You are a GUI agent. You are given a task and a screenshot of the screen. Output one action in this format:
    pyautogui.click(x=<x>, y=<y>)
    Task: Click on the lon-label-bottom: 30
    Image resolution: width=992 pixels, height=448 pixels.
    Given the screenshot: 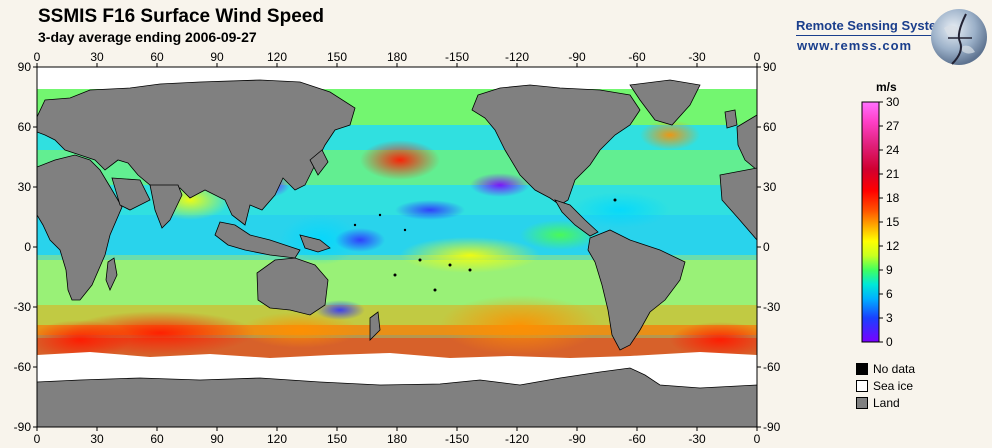 What is the action you would take?
    pyautogui.click(x=97, y=439)
    